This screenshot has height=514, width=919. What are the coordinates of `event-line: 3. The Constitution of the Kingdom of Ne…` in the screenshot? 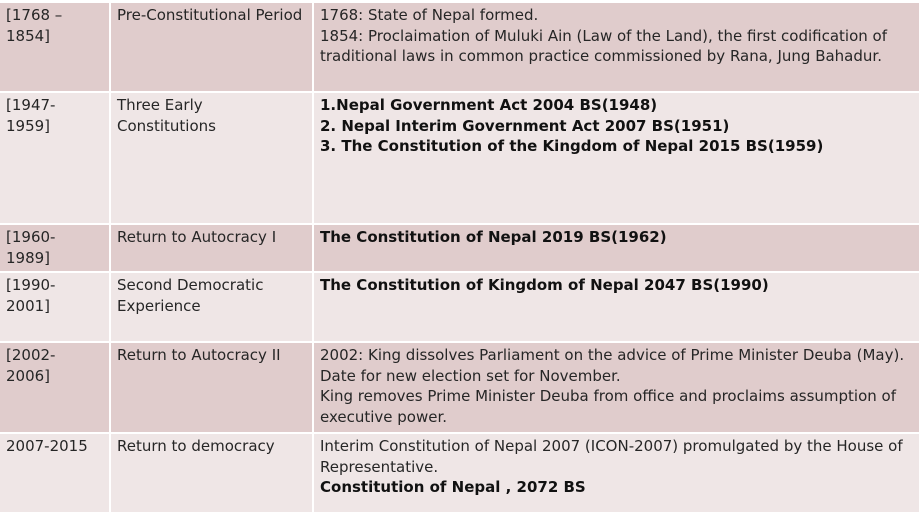 It's located at (572, 146).